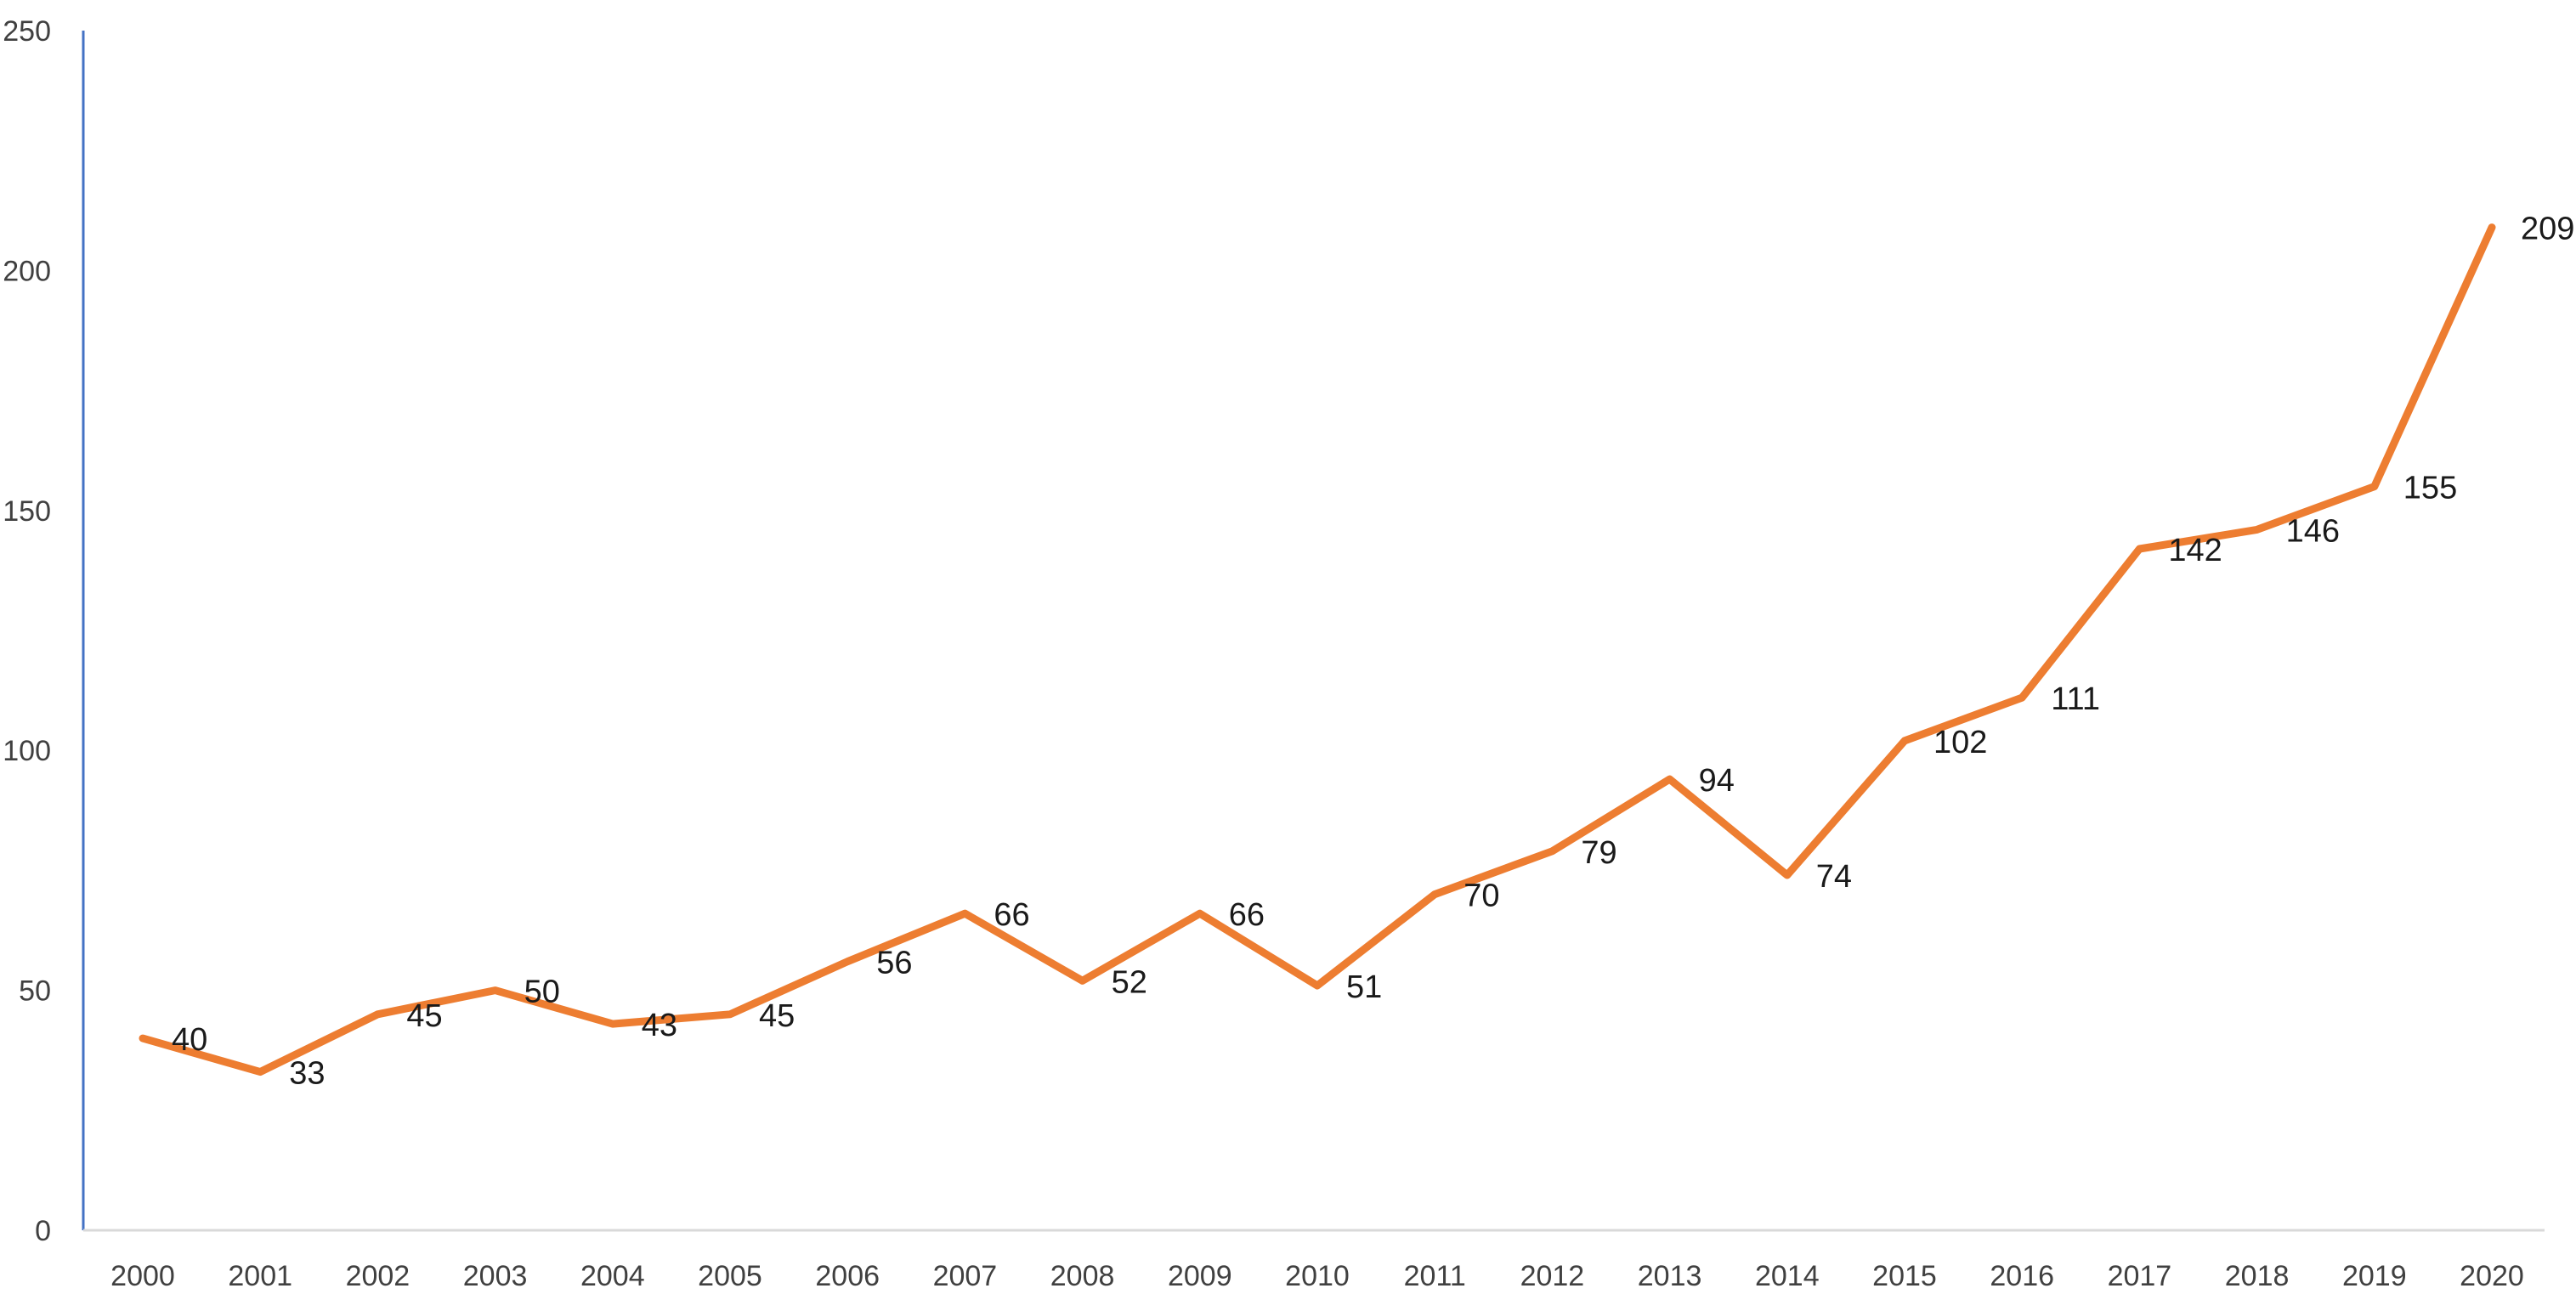  What do you see at coordinates (1364, 987) in the screenshot?
I see `data-label: 51` at bounding box center [1364, 987].